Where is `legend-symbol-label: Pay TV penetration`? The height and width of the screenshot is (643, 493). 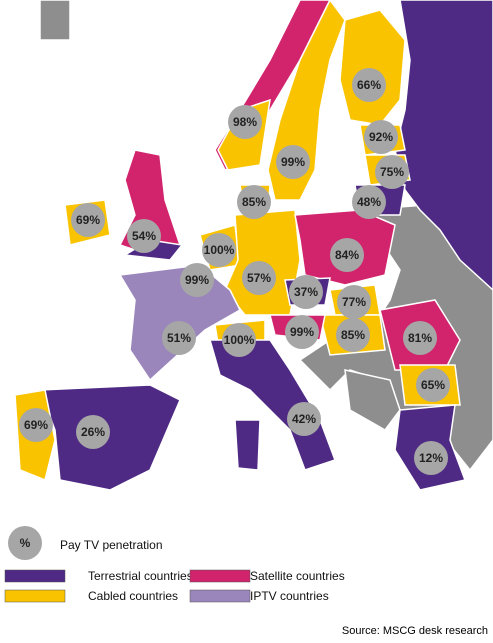 legend-symbol-label: Pay TV penetration is located at coordinates (111, 545).